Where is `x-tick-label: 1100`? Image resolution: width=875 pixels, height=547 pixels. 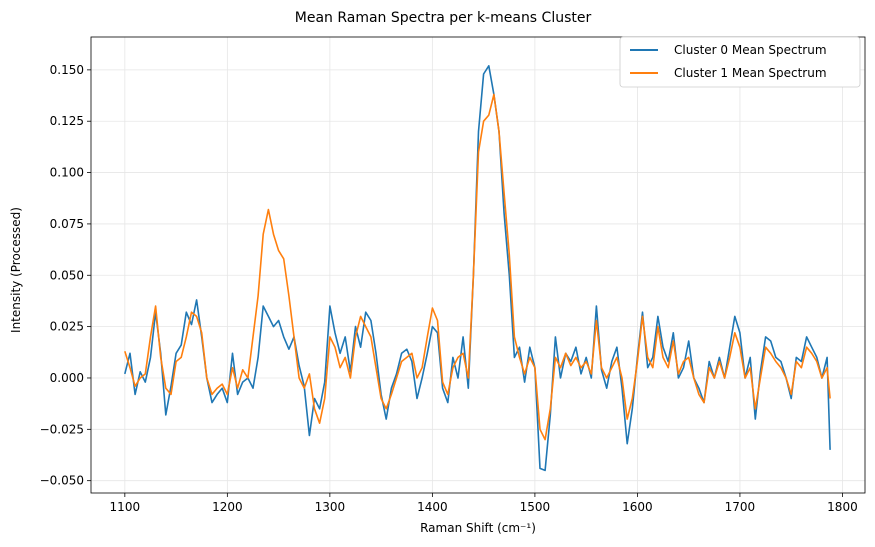 x-tick-label: 1100 is located at coordinates (125, 507).